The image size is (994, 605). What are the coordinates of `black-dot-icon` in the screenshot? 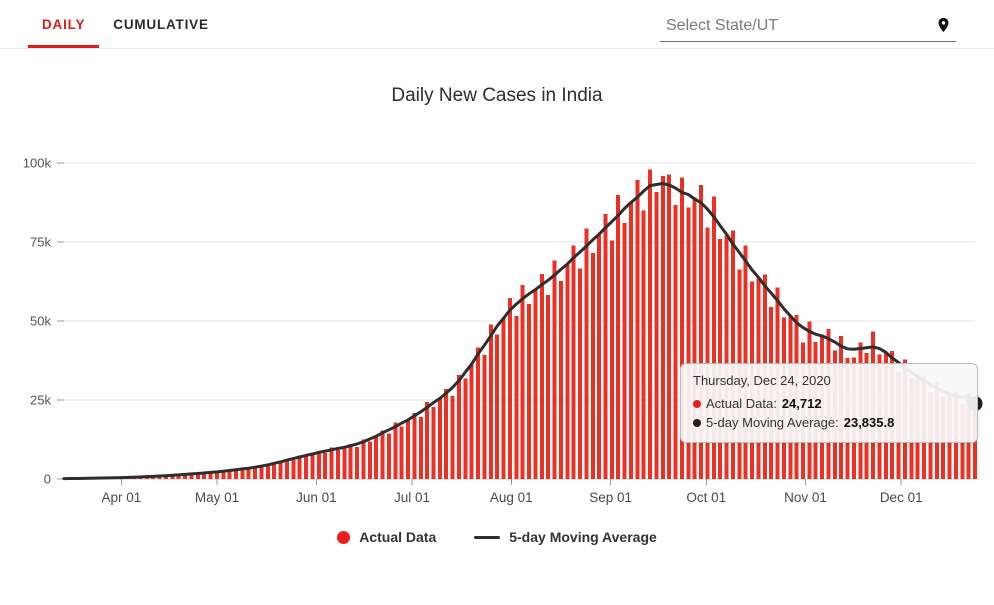 It's located at (697, 422).